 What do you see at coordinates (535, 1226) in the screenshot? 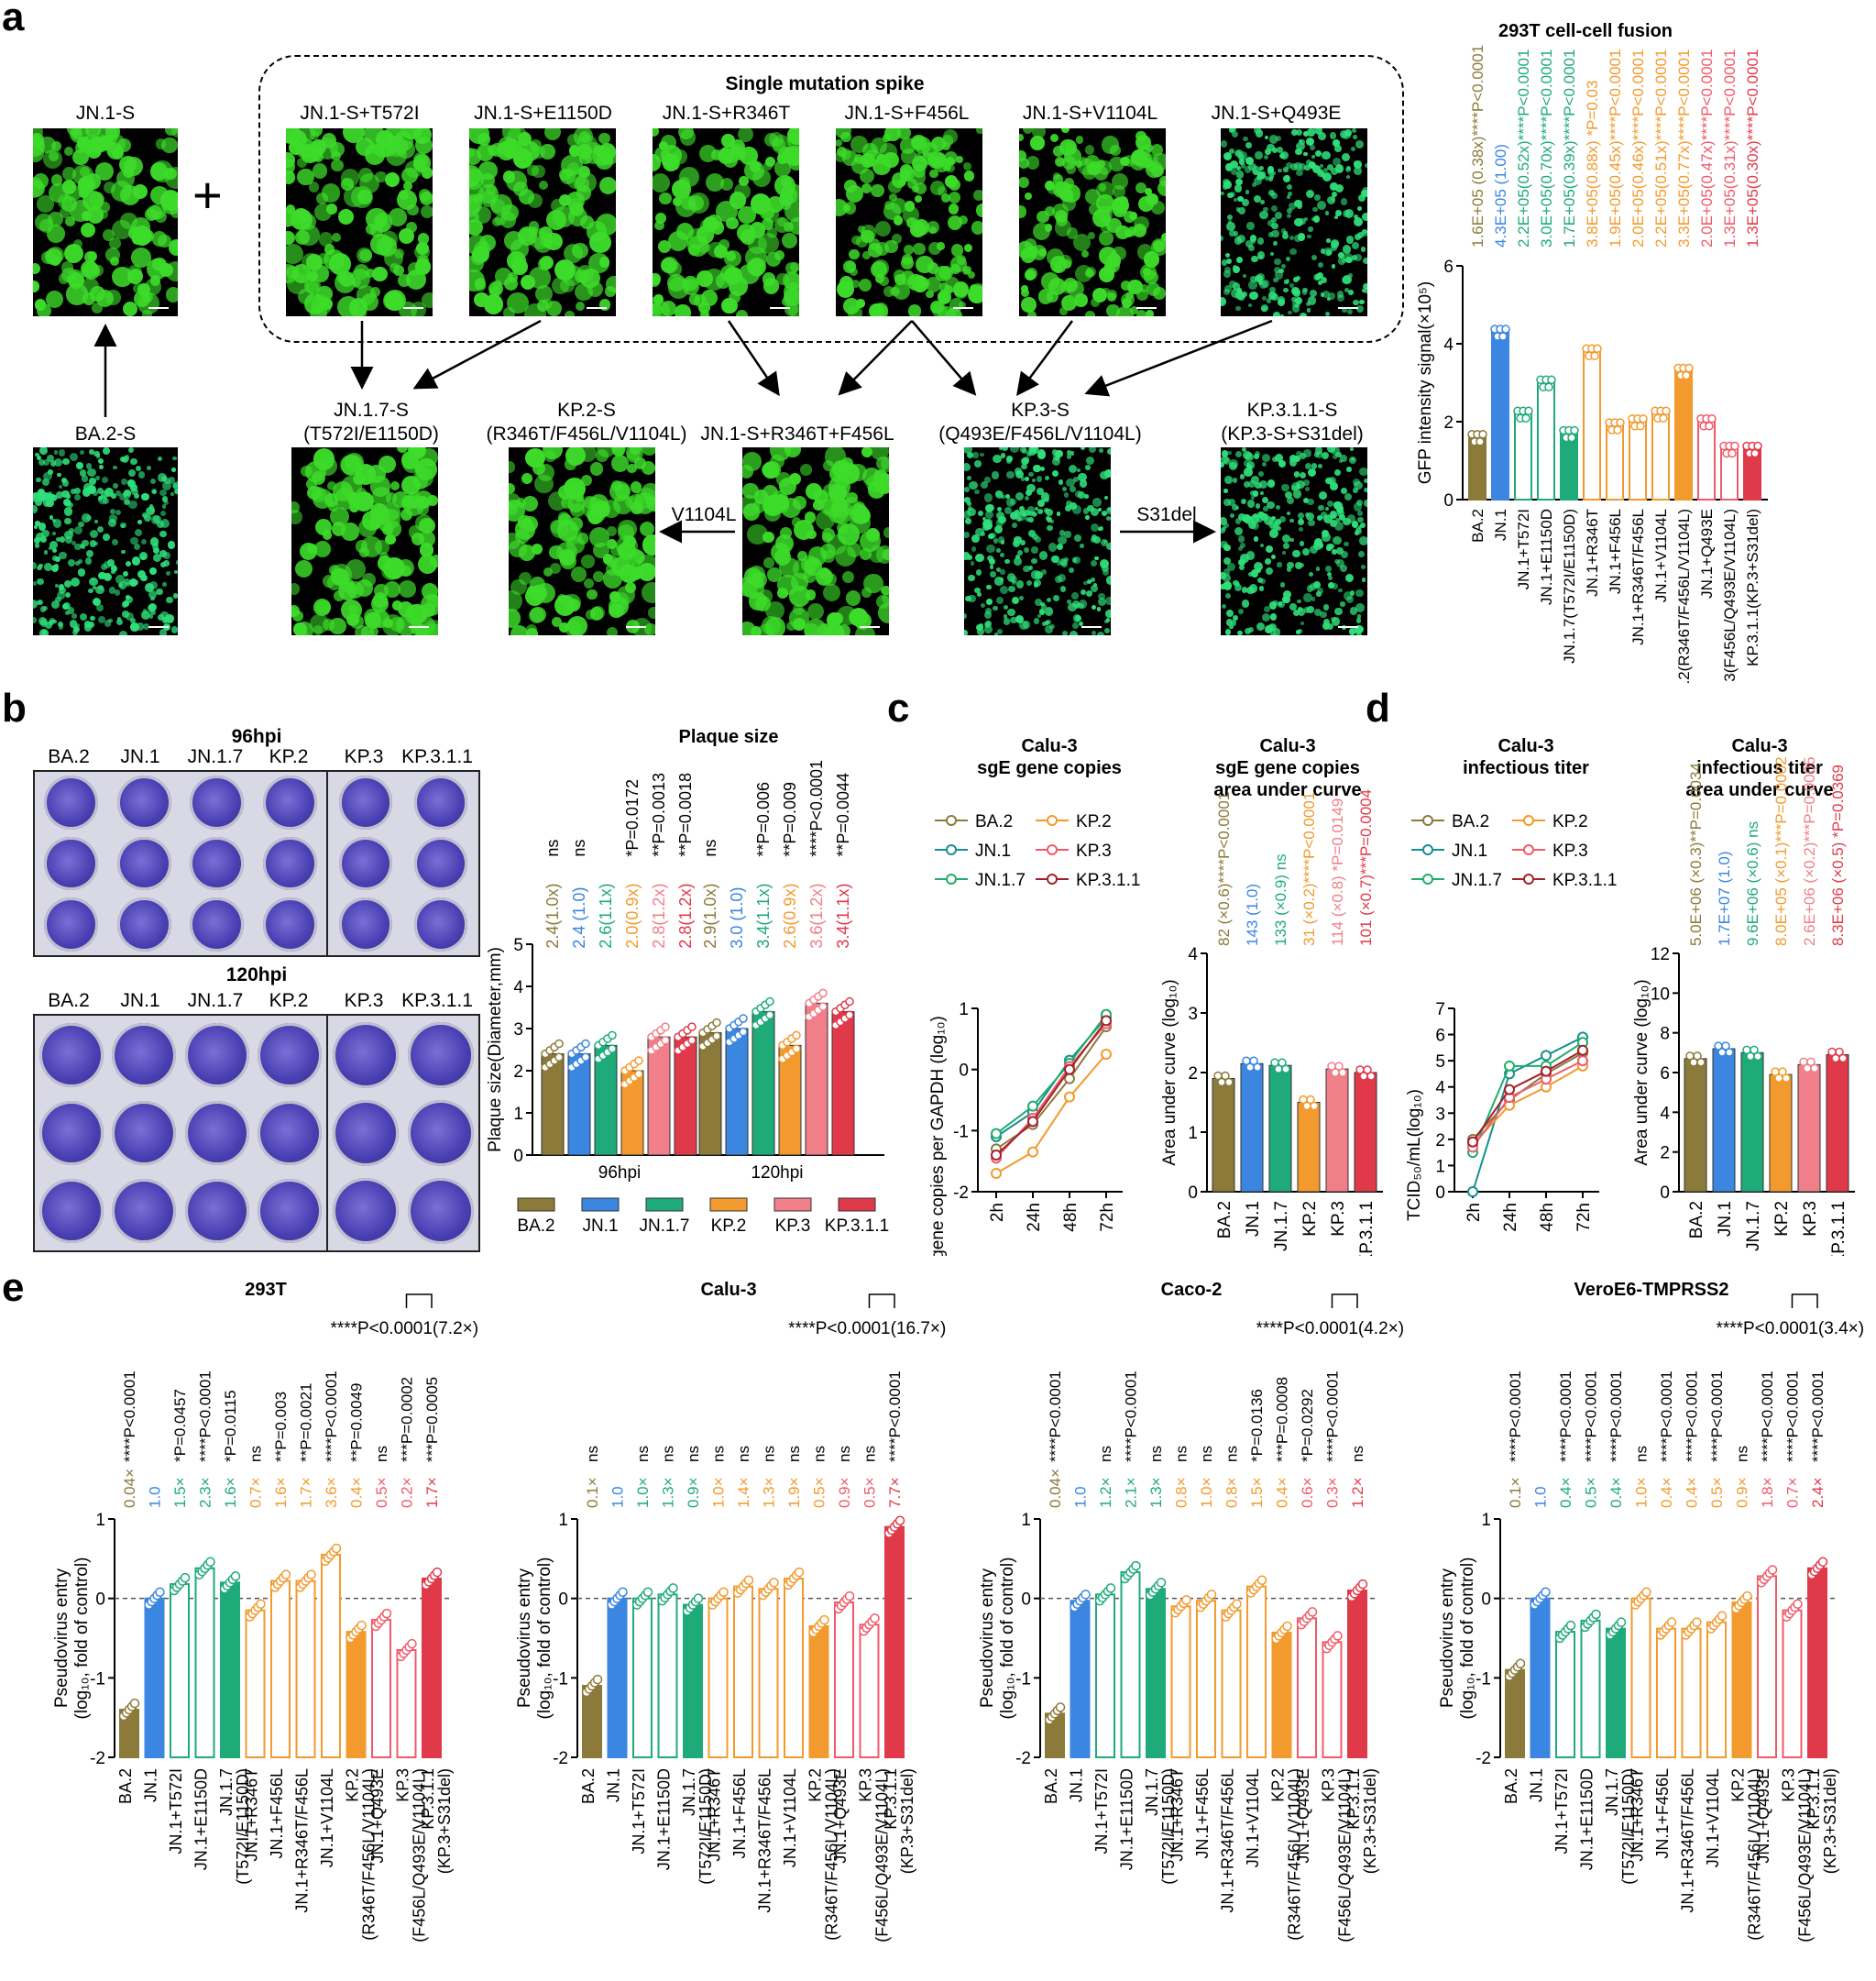
I see `plaque-legend-label: BA.2` at bounding box center [535, 1226].